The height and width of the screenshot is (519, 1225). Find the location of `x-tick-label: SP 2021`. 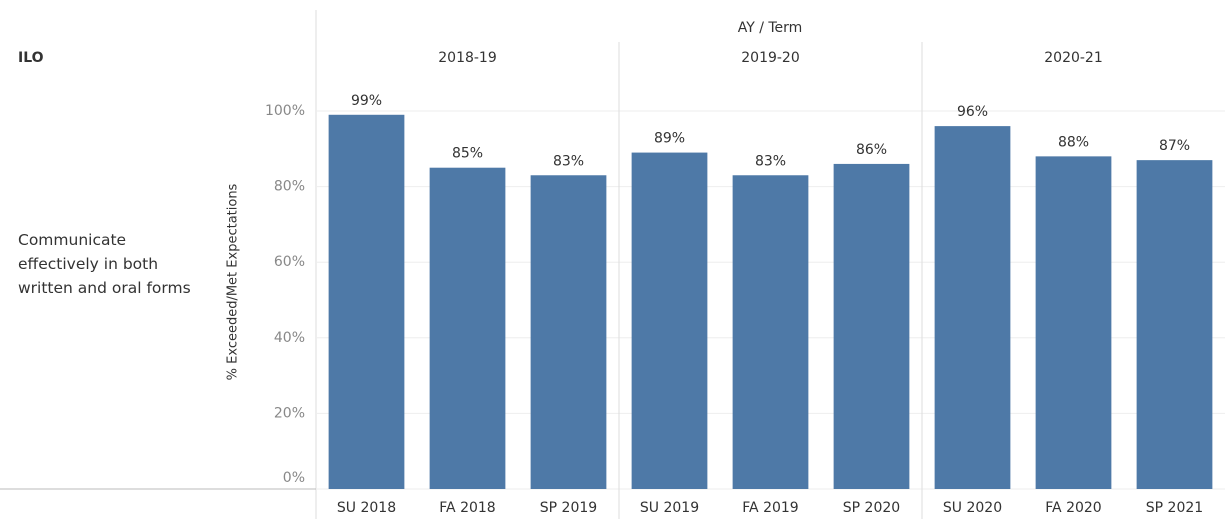

x-tick-label: SP 2021 is located at coordinates (1174, 508).